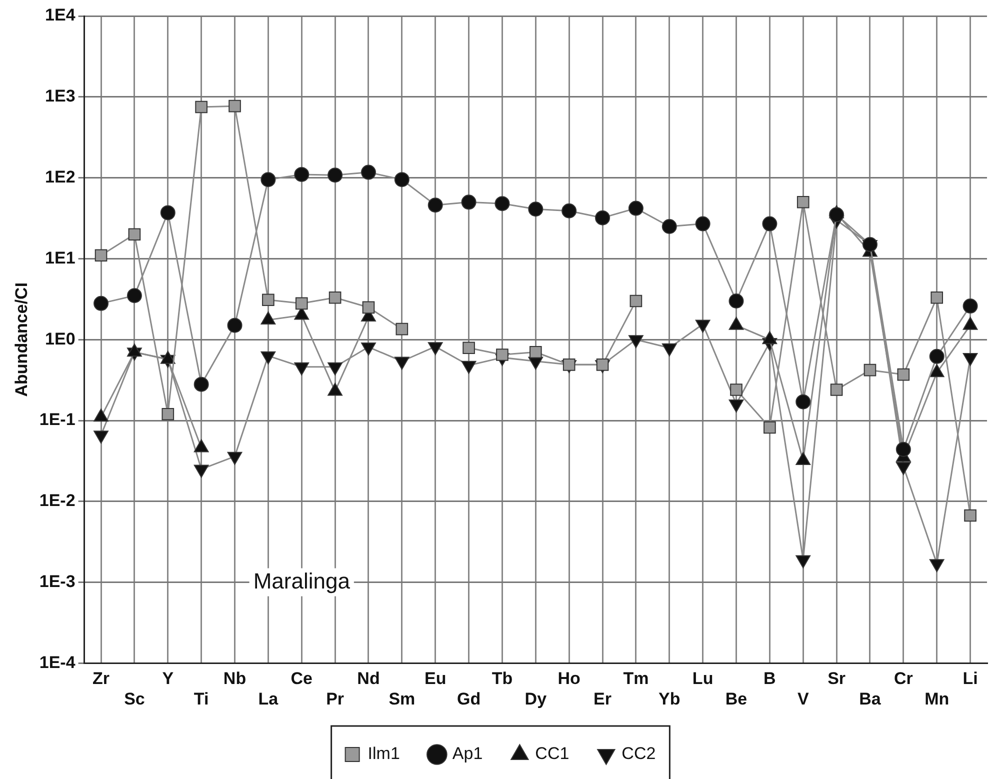  I want to click on x-tick-label: Pr, so click(335, 698).